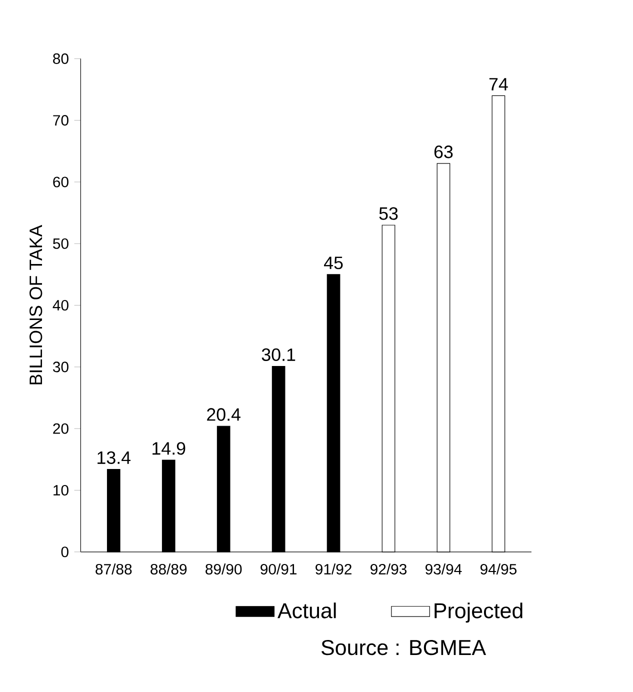  What do you see at coordinates (61, 428) in the screenshot?
I see `y-tick-label: 20` at bounding box center [61, 428].